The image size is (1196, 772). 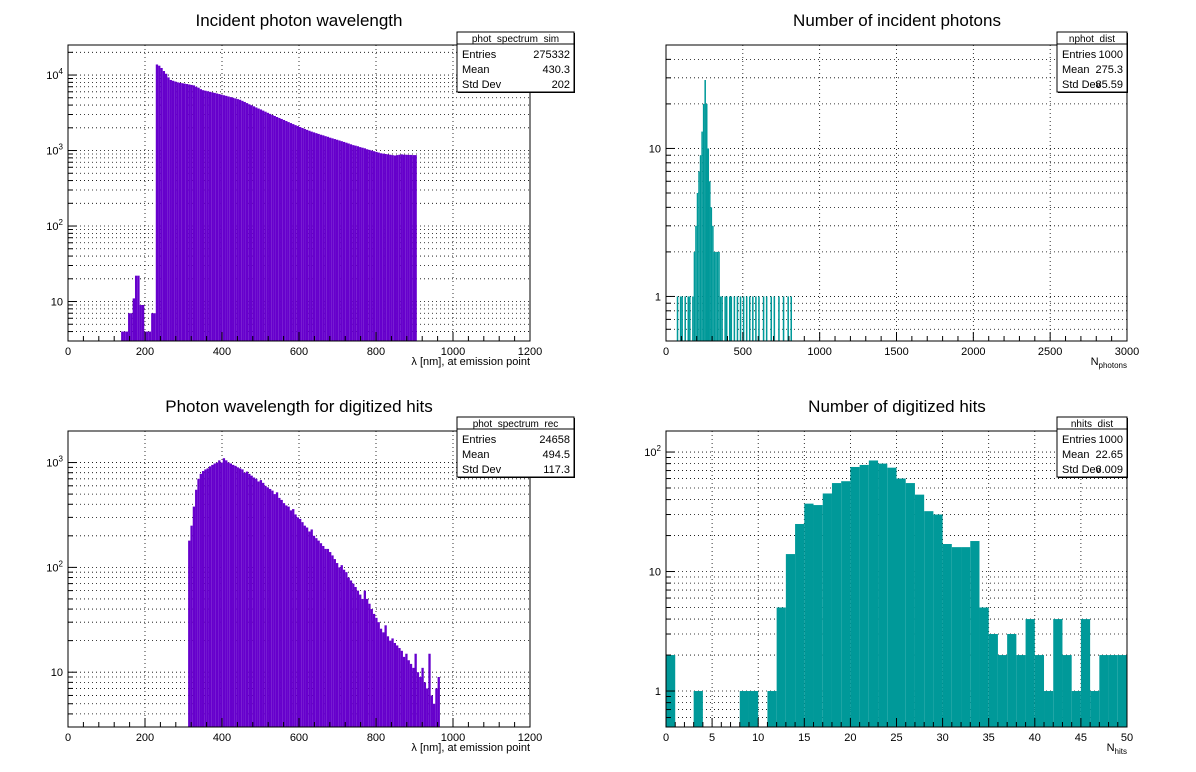 What do you see at coordinates (897, 20) in the screenshot?
I see `chart-title: Number of incident photons` at bounding box center [897, 20].